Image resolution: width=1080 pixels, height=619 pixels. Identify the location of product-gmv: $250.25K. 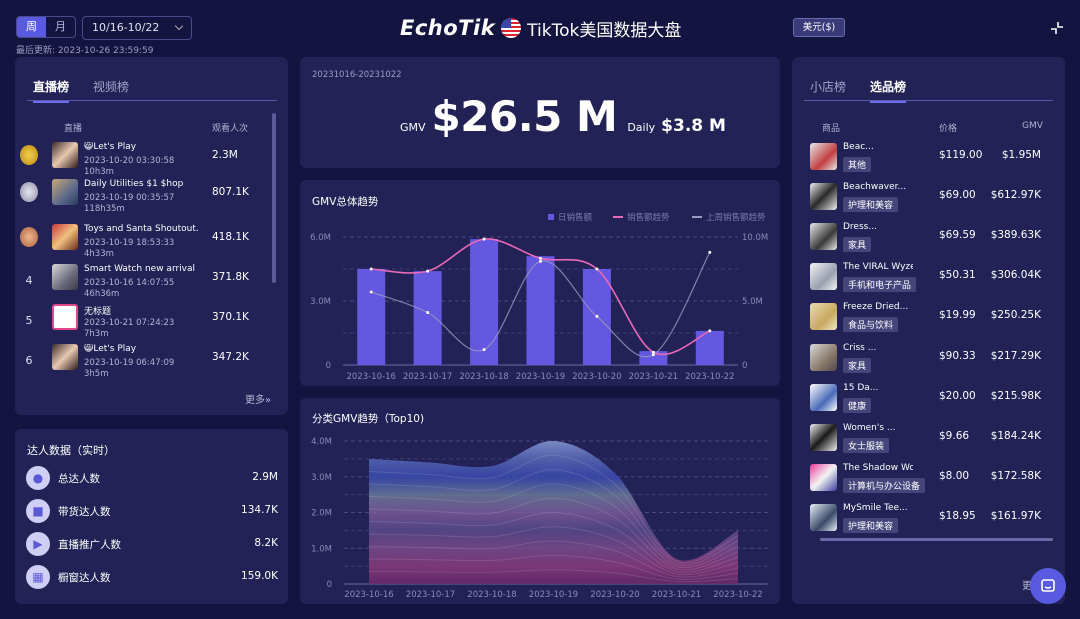
(1015, 315).